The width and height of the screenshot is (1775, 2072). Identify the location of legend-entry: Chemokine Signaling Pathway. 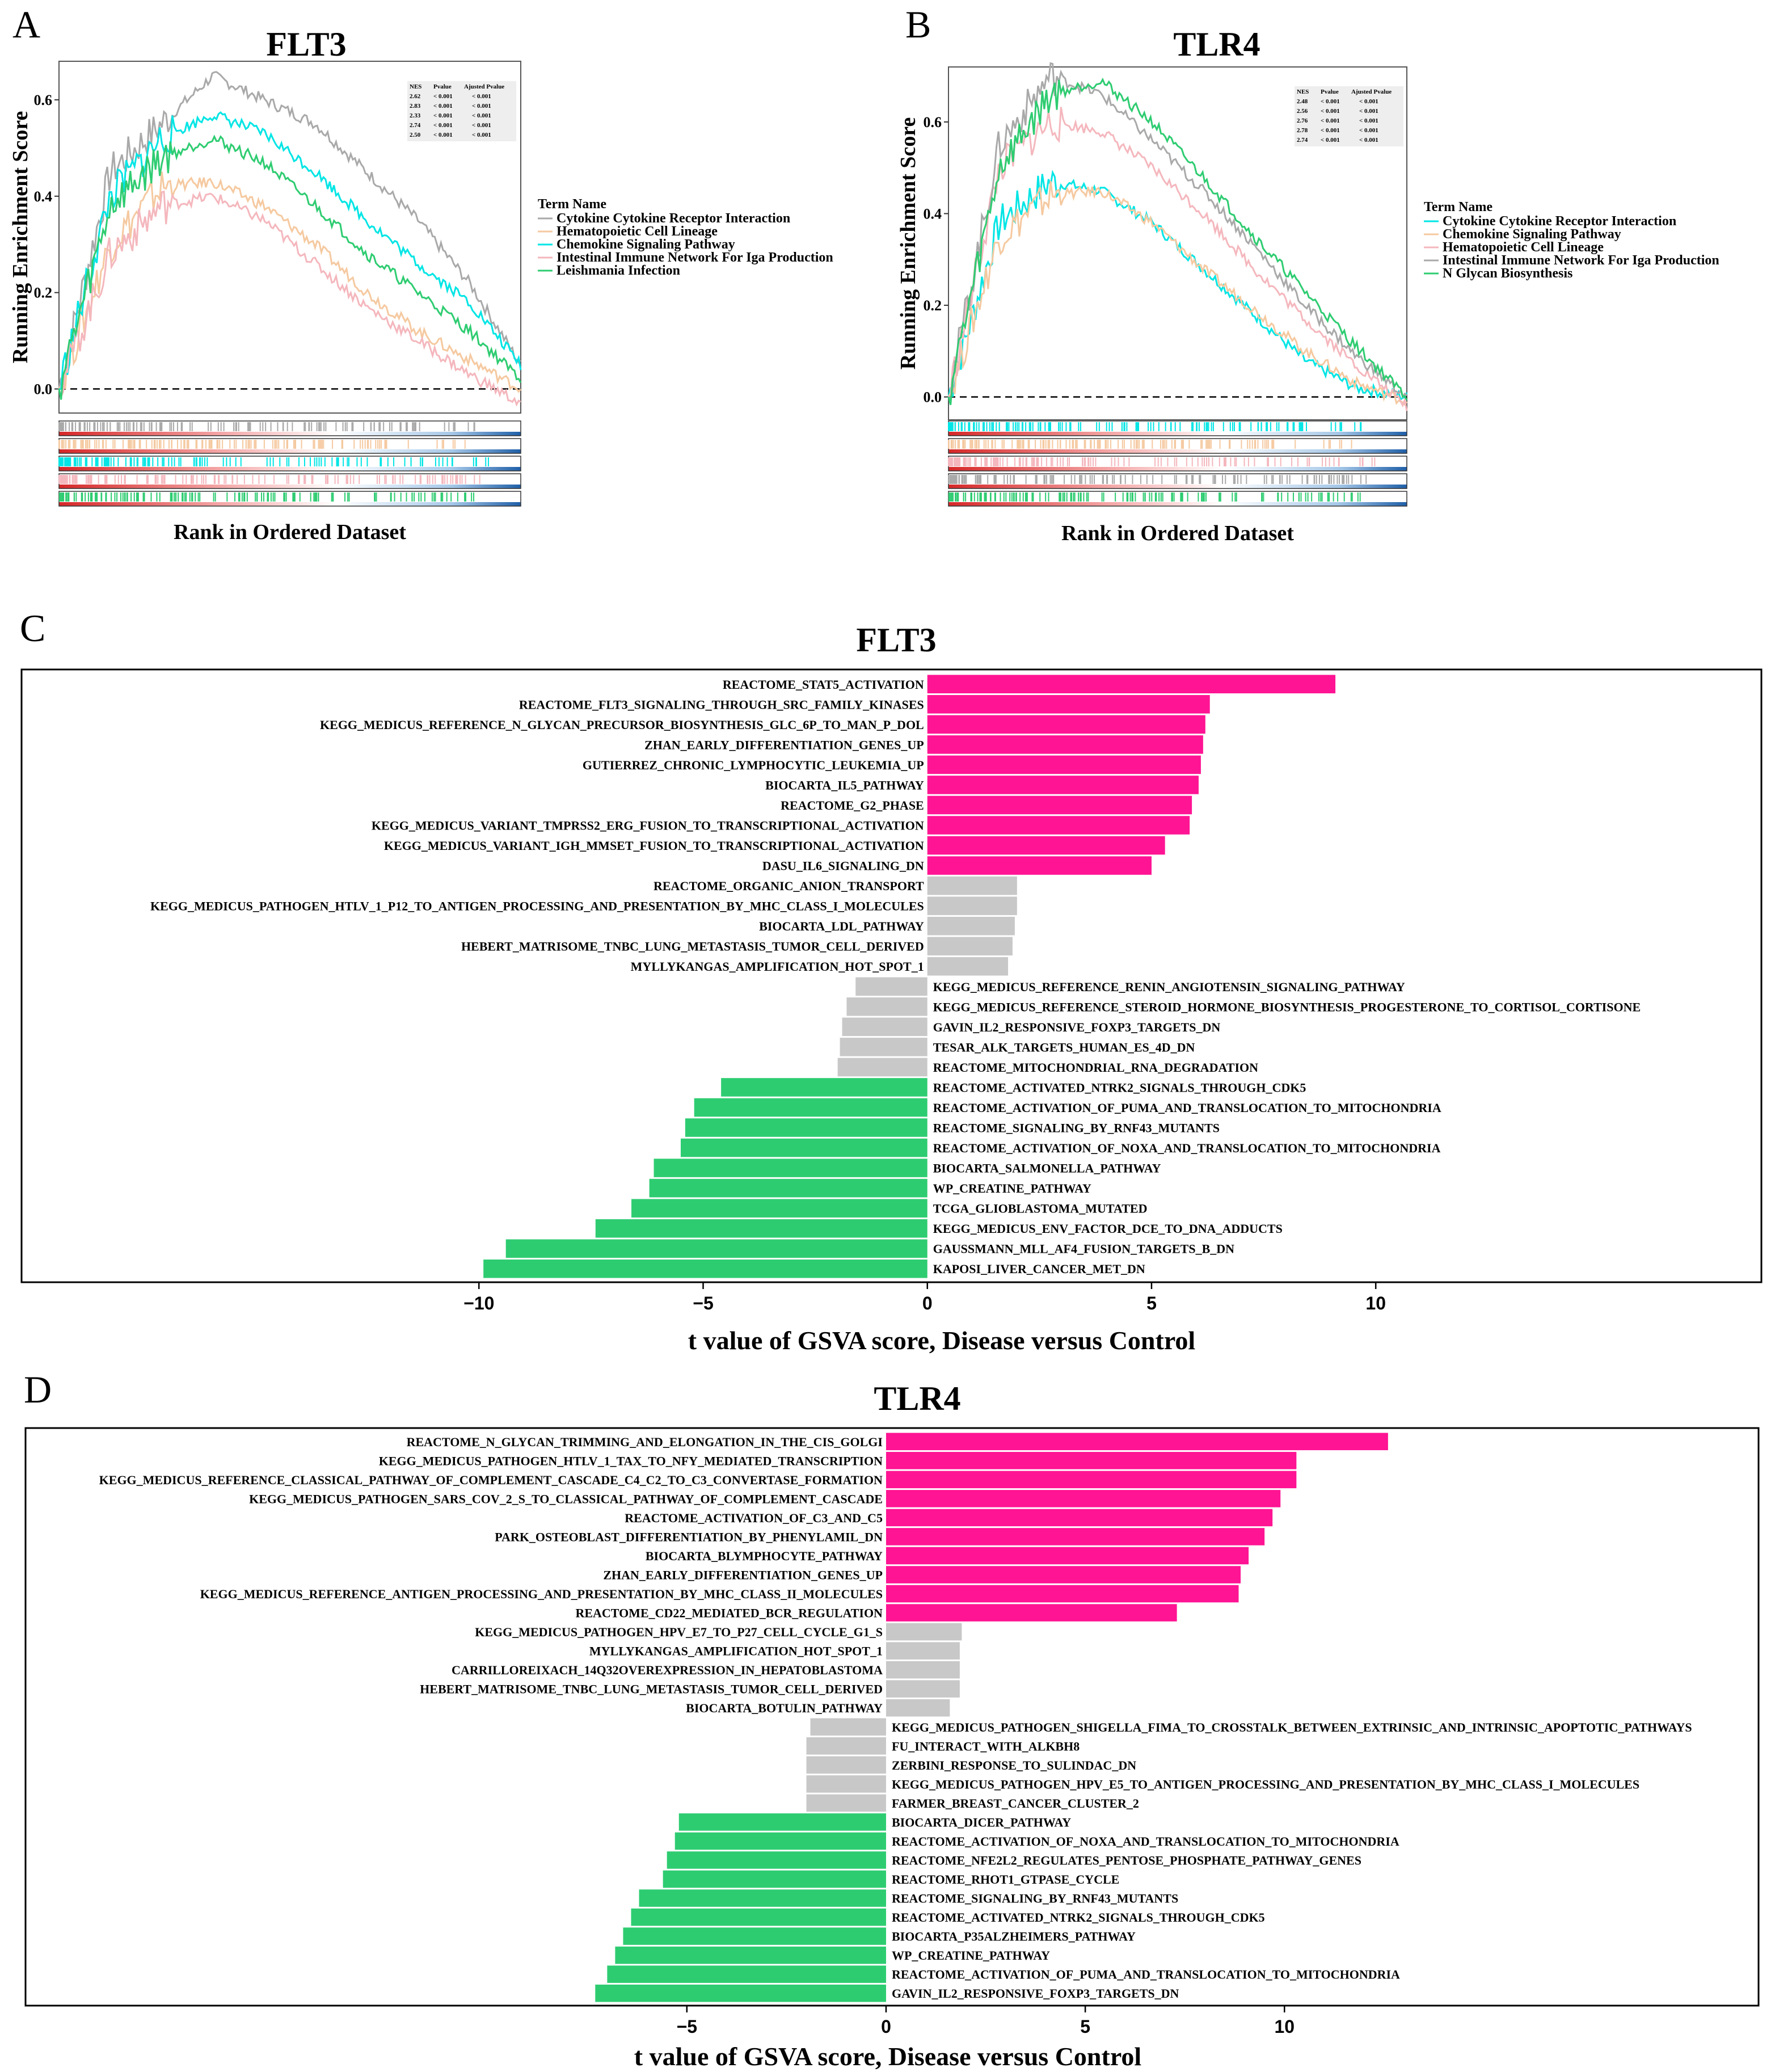
(646, 244).